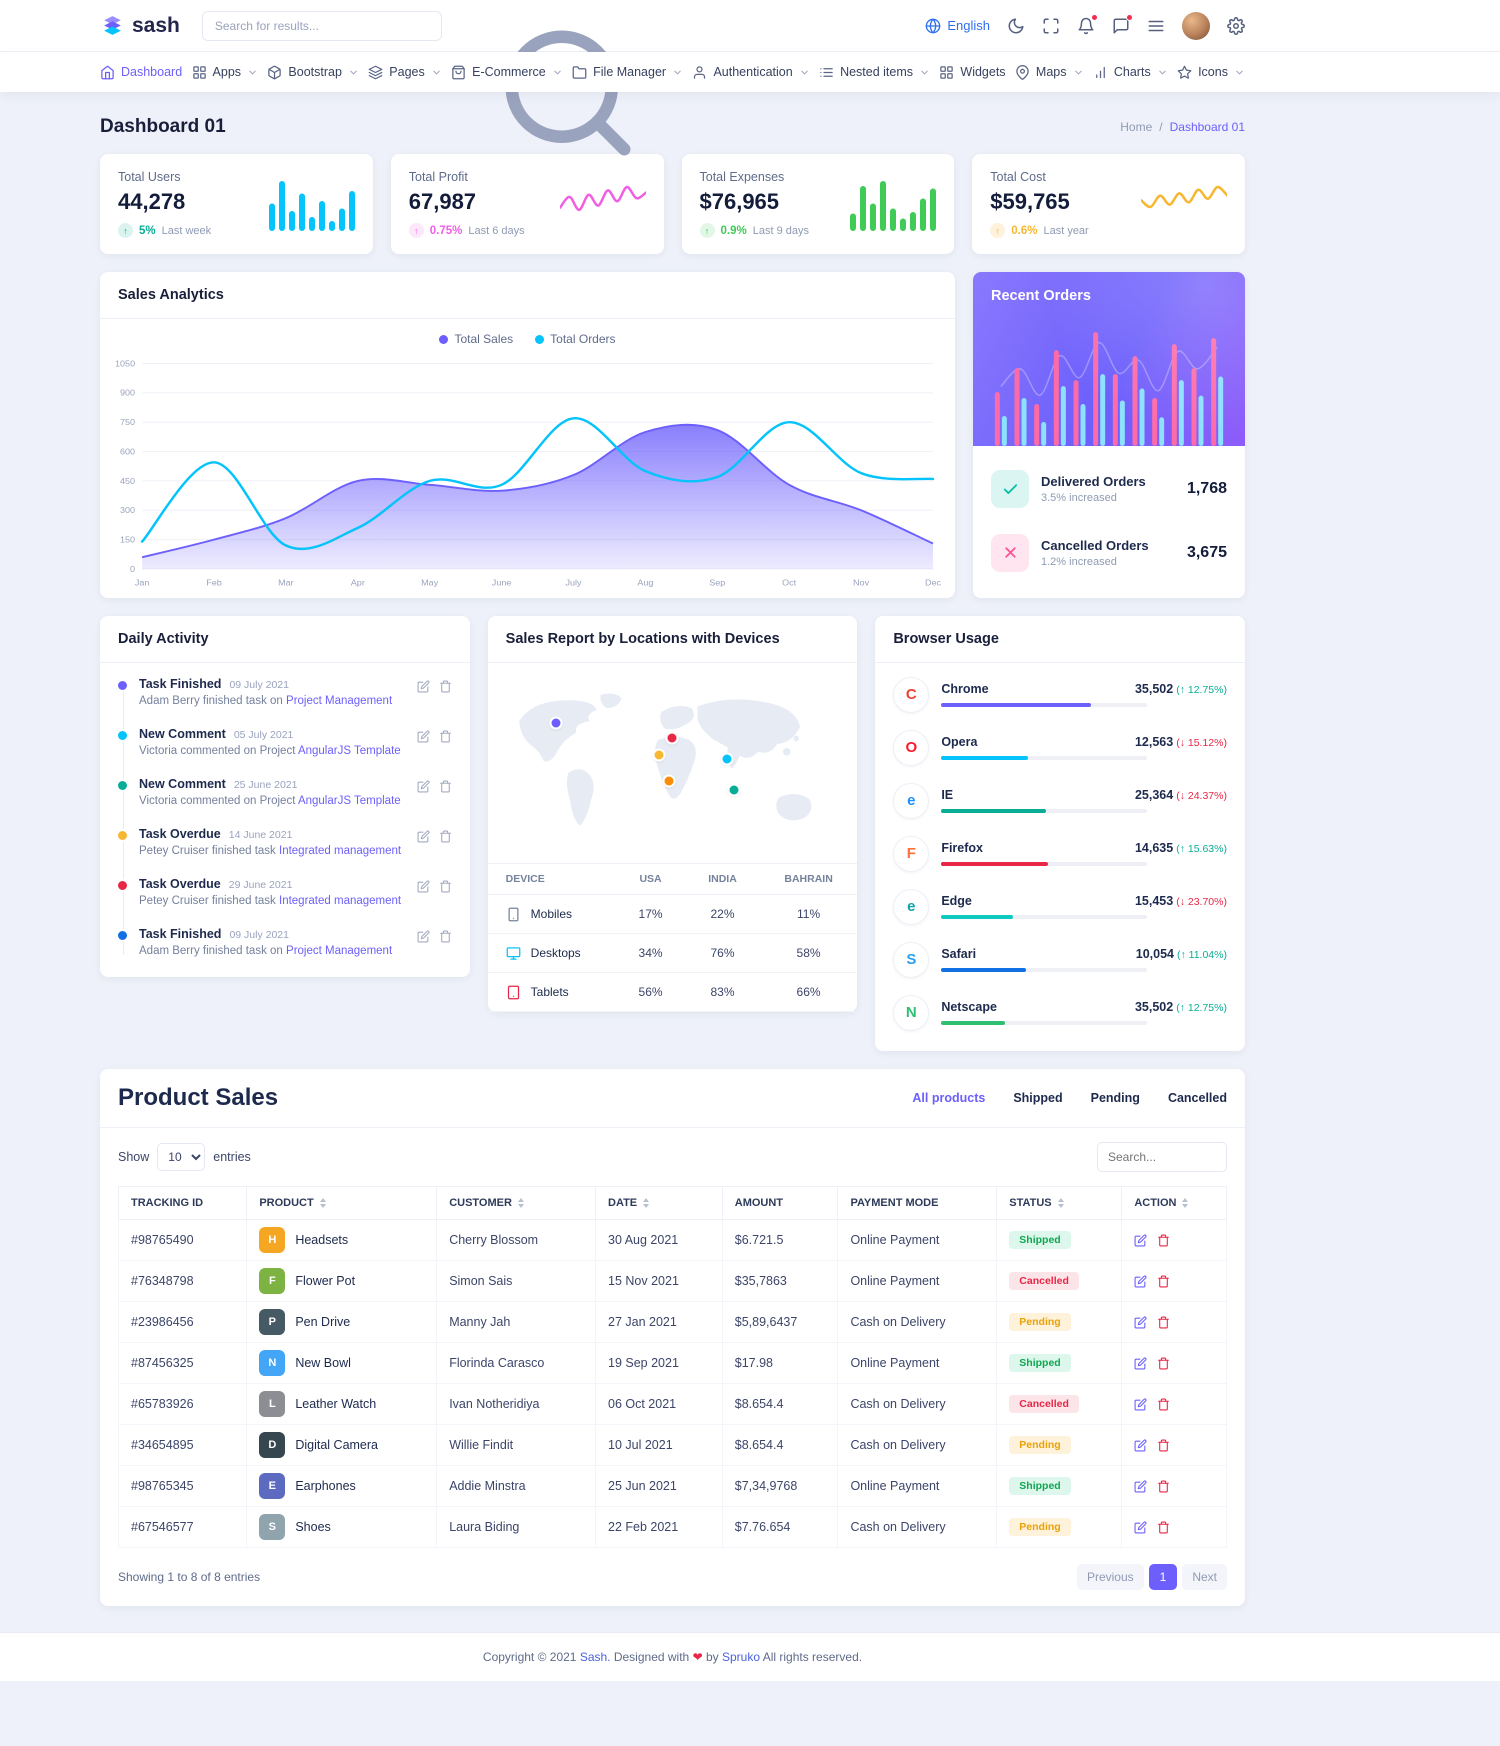 This screenshot has height=1746, width=1500. What do you see at coordinates (141, 72) in the screenshot?
I see `nav-item-0: Dashboard` at bounding box center [141, 72].